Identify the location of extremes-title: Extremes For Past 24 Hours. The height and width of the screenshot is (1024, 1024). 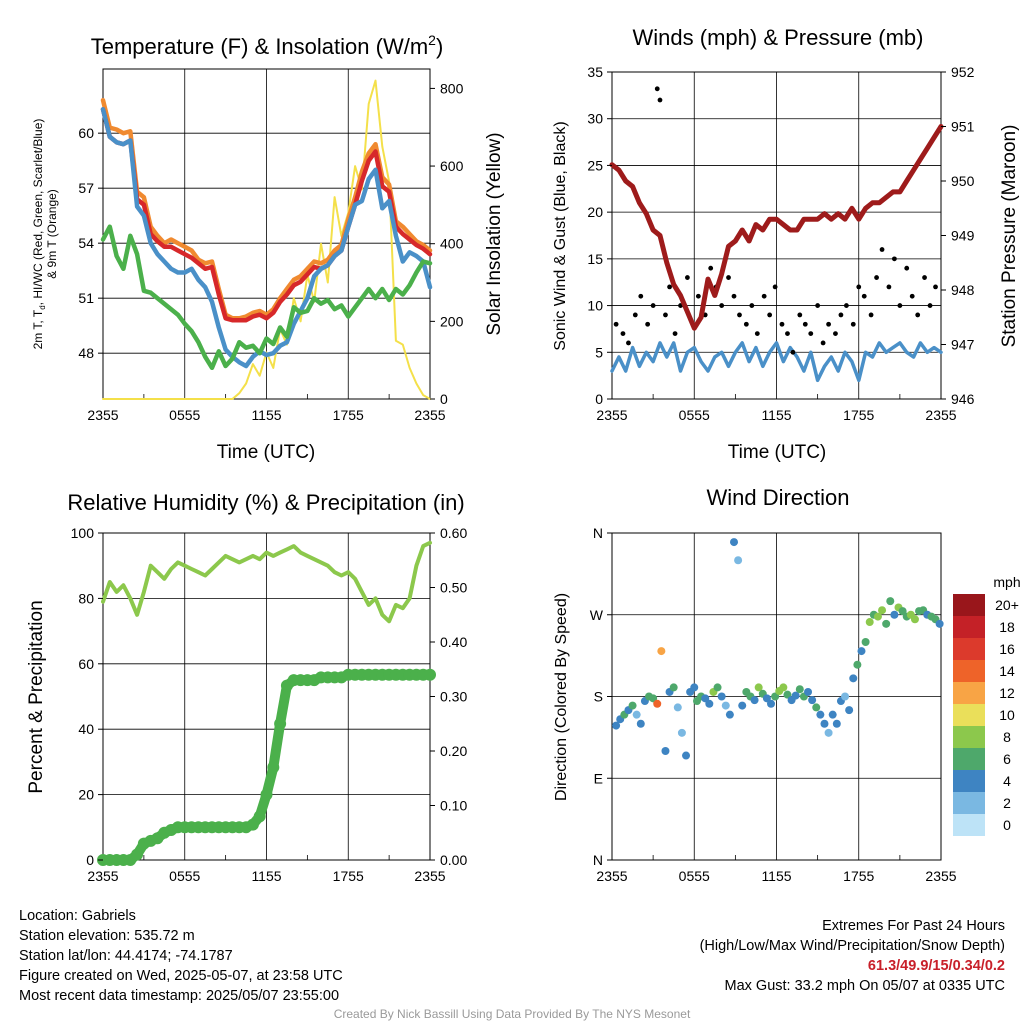
(913, 926).